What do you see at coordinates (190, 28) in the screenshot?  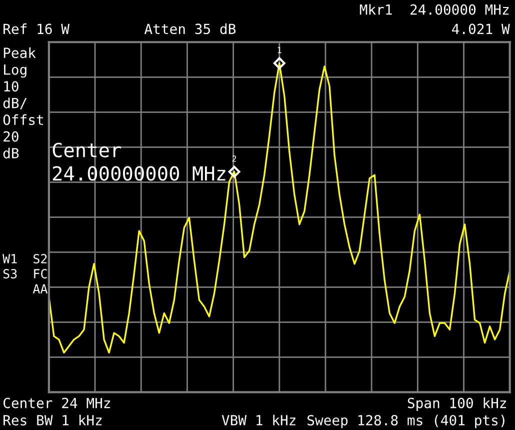 I see `text: Atten 35 dB` at bounding box center [190, 28].